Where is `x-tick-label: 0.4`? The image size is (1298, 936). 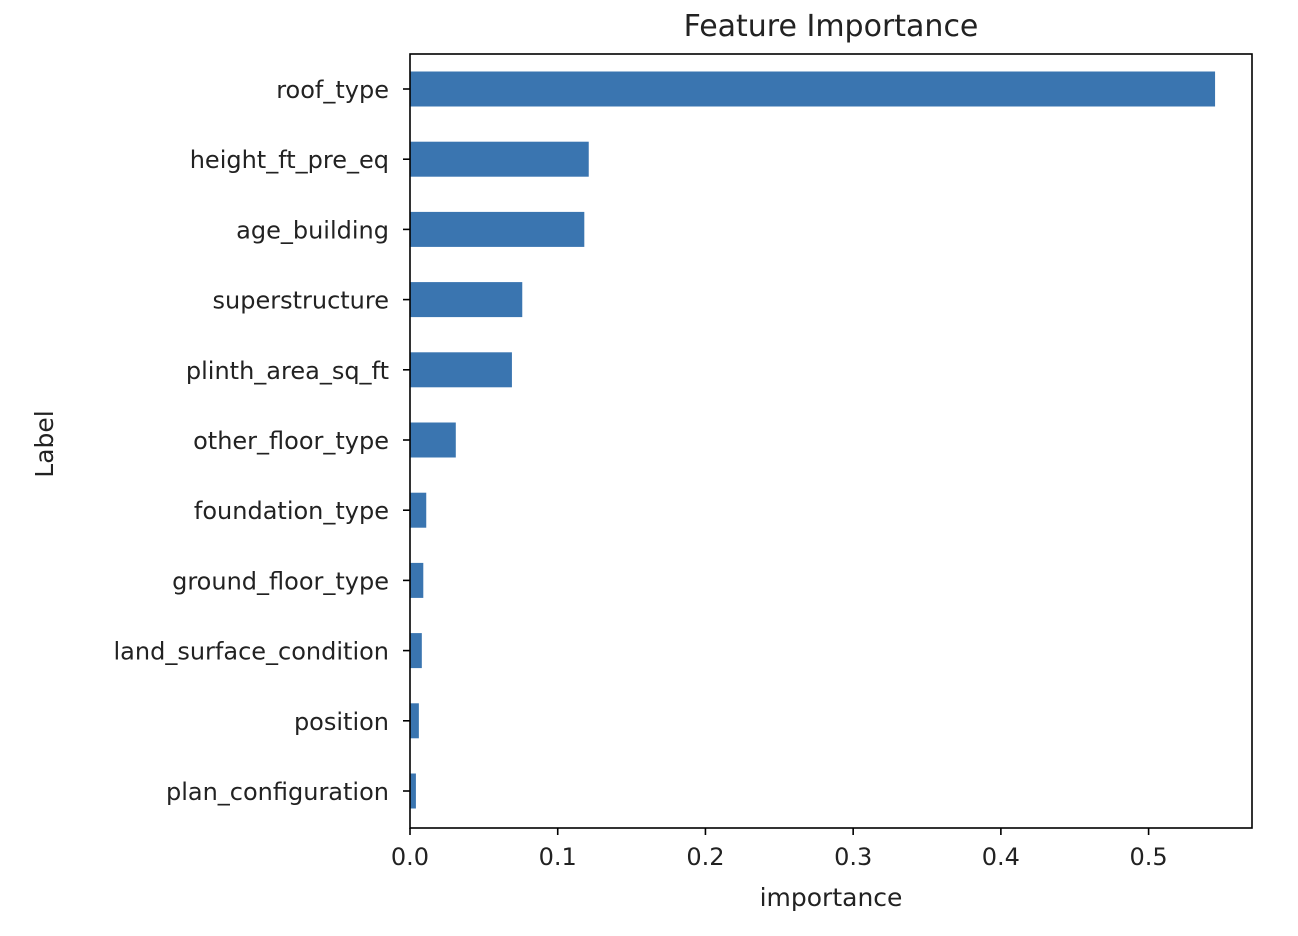
x-tick-label: 0.4 is located at coordinates (1001, 857).